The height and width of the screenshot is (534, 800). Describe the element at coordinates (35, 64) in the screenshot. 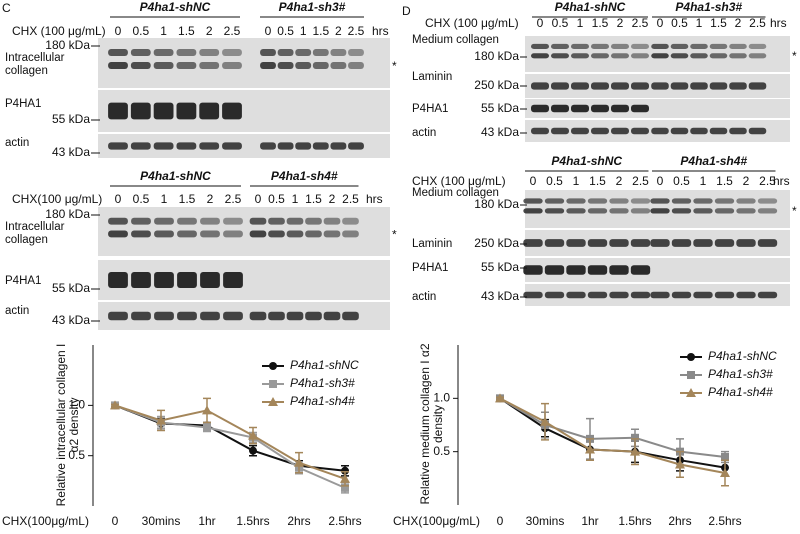

I see `row-name: Intracellular collagen` at that location.